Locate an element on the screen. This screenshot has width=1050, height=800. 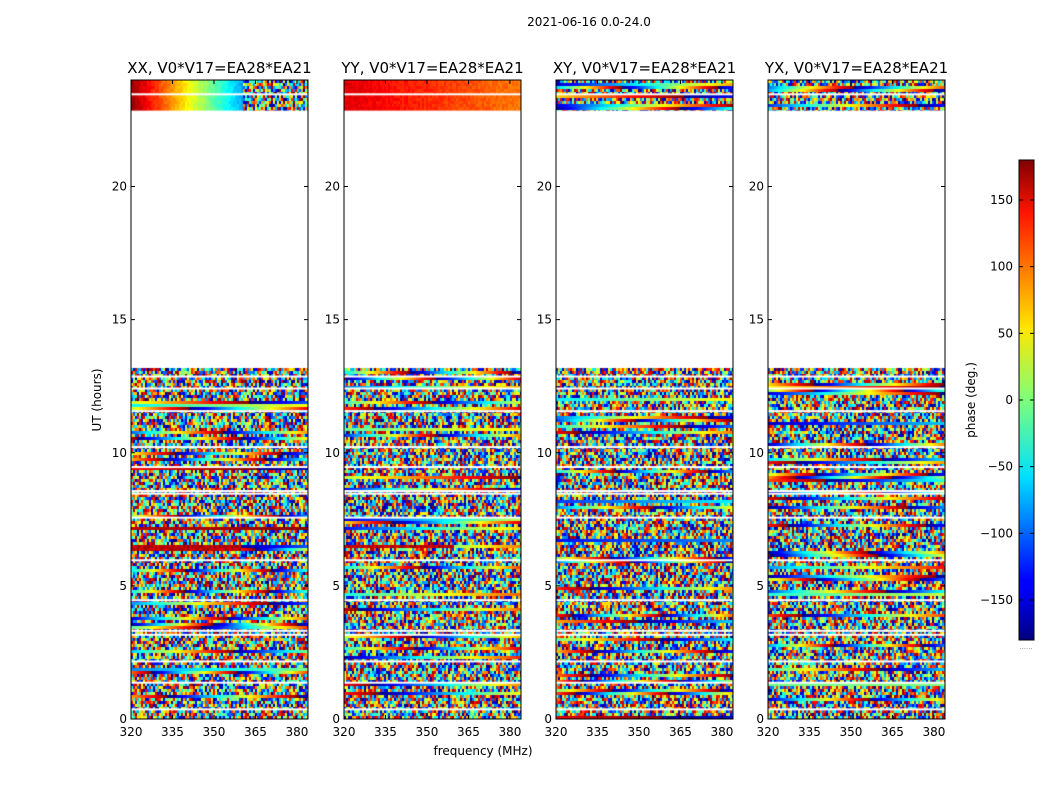
panel-title: YY, V0*V17=EA28*EA21 is located at coordinates (431, 68).